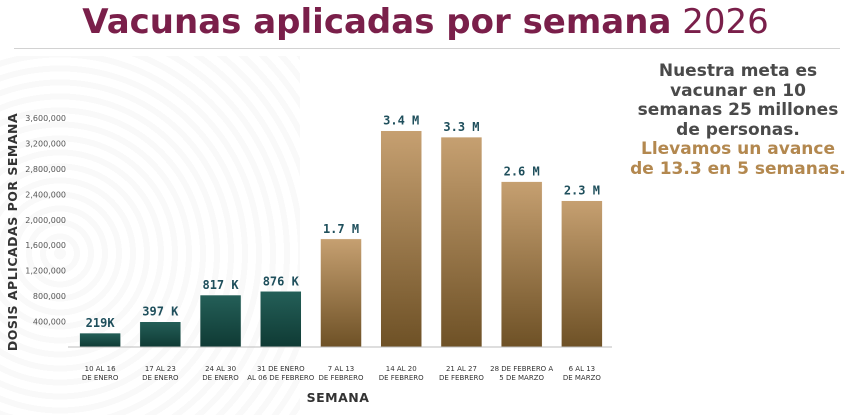  Describe the element at coordinates (461, 127) in the screenshot. I see `bar-value-label: 3.3 M` at that location.